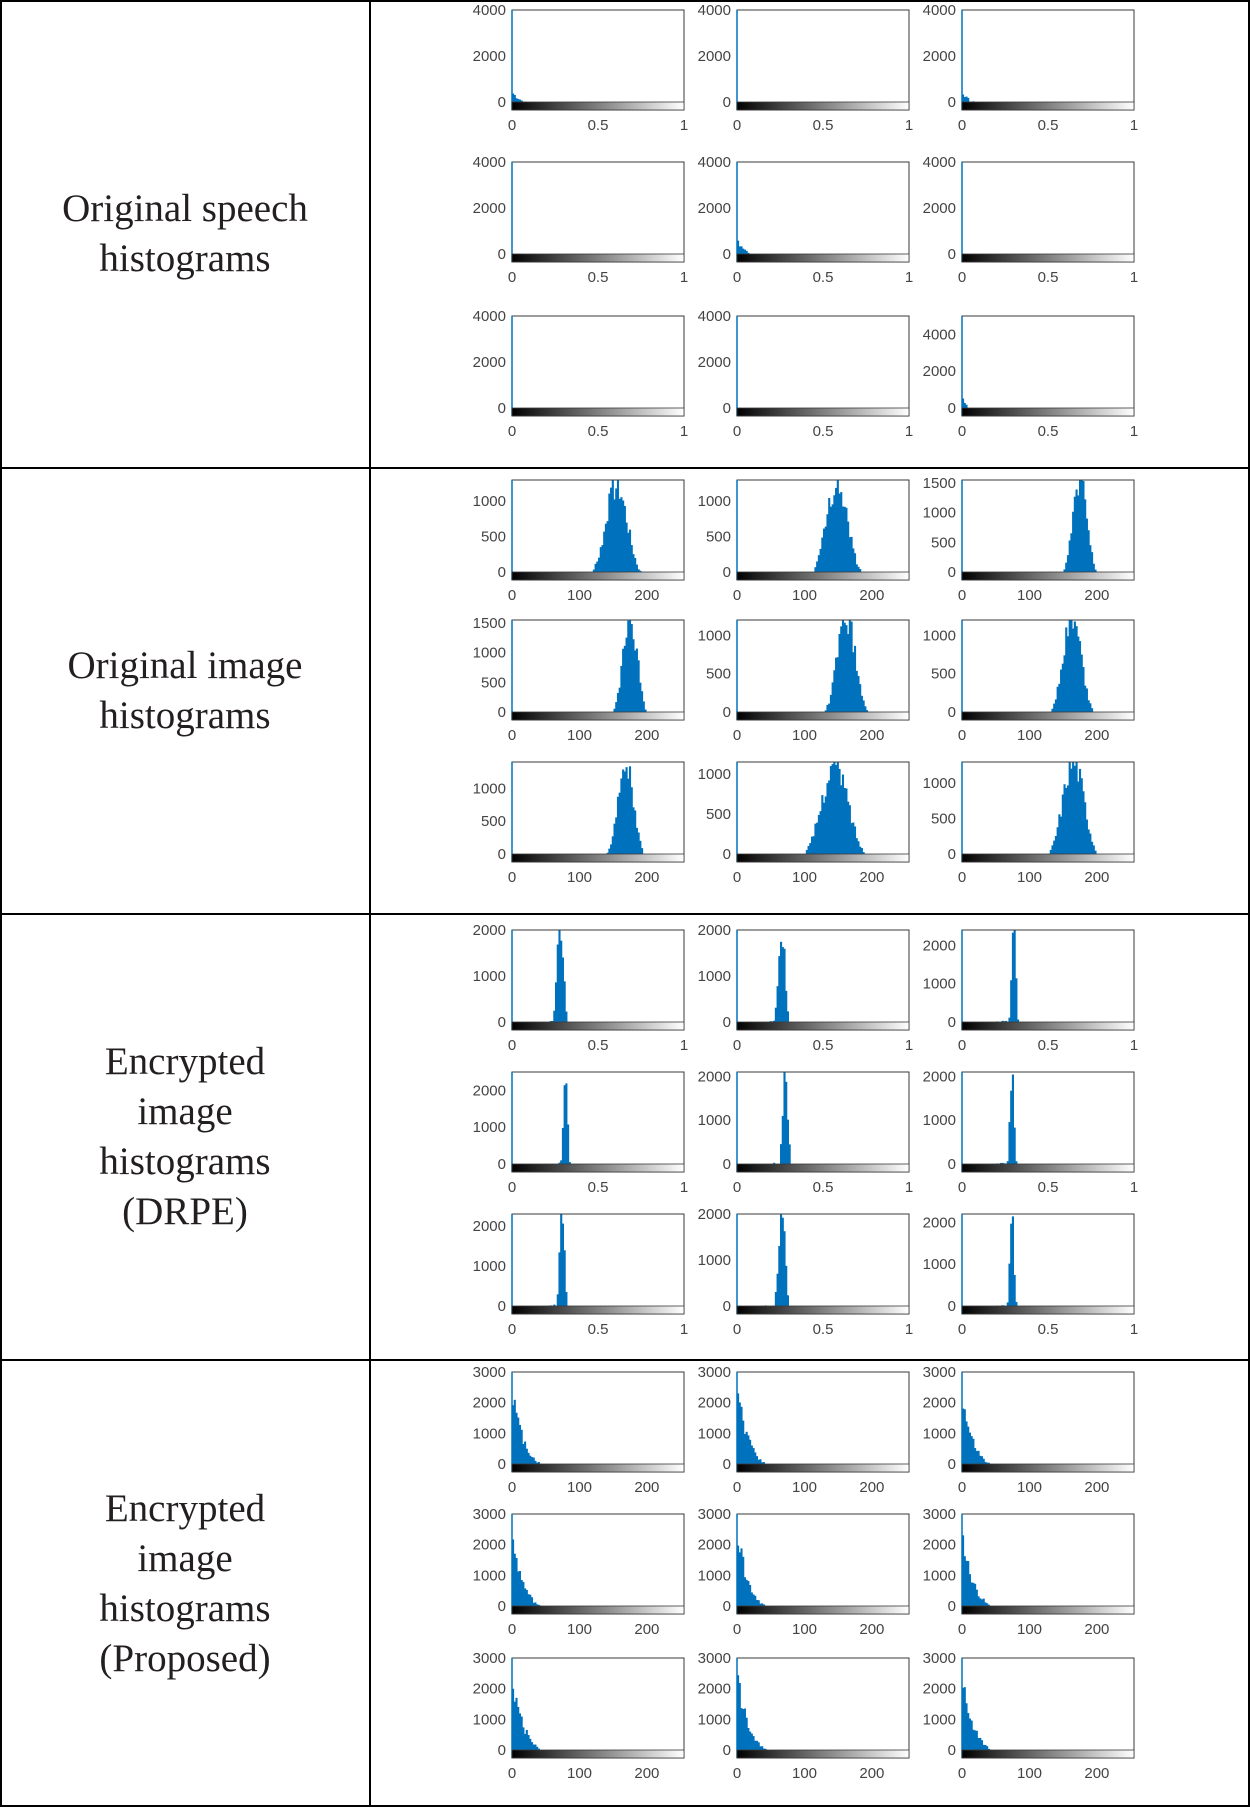 The width and height of the screenshot is (1250, 1812). Describe the element at coordinates (939, 483) in the screenshot. I see `y-tick-label: 1500` at that location.